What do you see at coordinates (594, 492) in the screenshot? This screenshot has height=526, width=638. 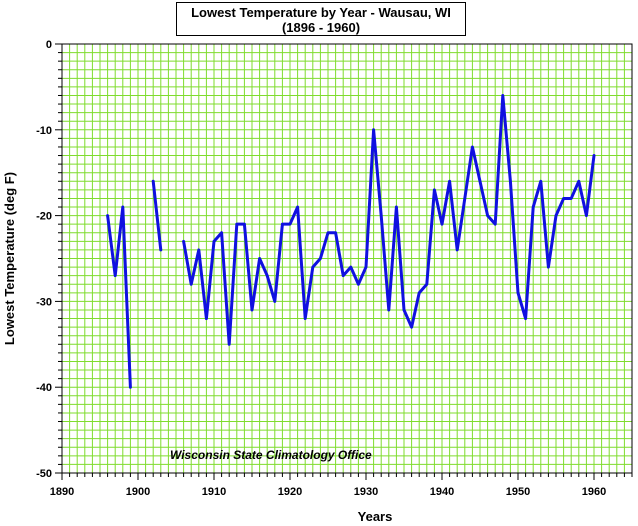 I see `x-tick-label: 1960` at bounding box center [594, 492].